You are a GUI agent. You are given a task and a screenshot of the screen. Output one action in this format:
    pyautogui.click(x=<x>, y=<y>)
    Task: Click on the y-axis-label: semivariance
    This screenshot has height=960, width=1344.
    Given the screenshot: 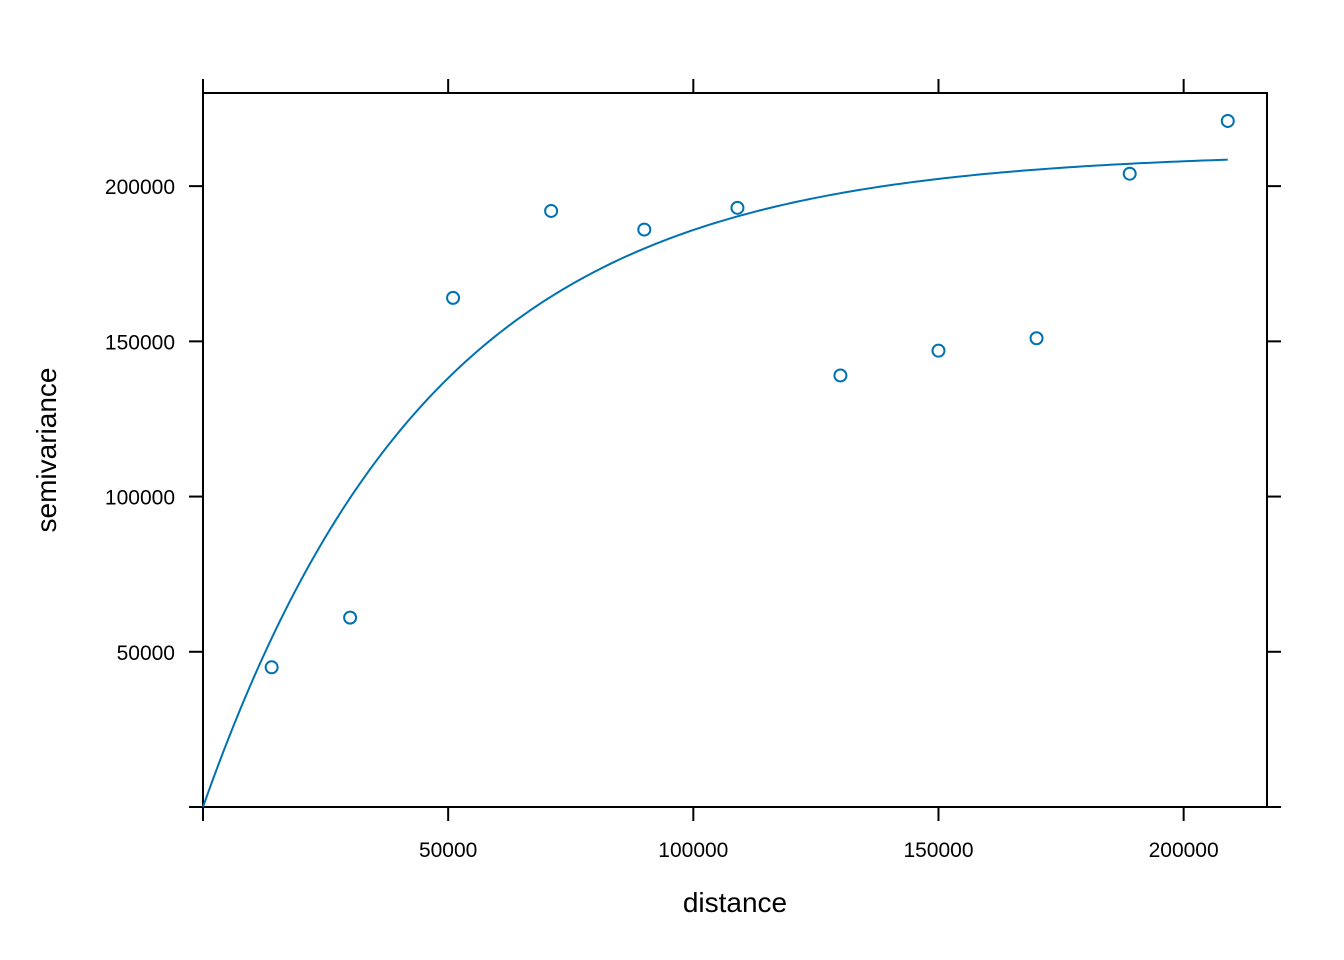 What is the action you would take?
    pyautogui.click(x=46, y=450)
    